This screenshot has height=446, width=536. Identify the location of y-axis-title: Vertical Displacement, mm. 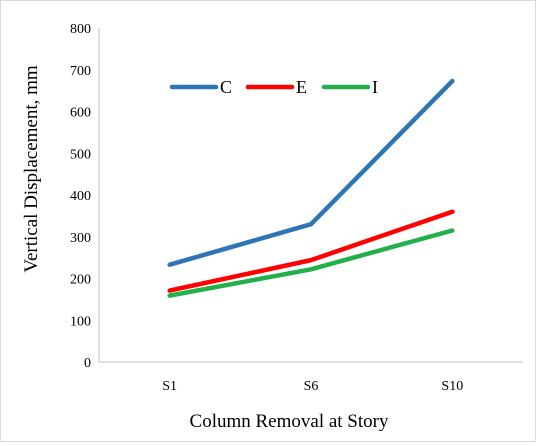
(31, 169).